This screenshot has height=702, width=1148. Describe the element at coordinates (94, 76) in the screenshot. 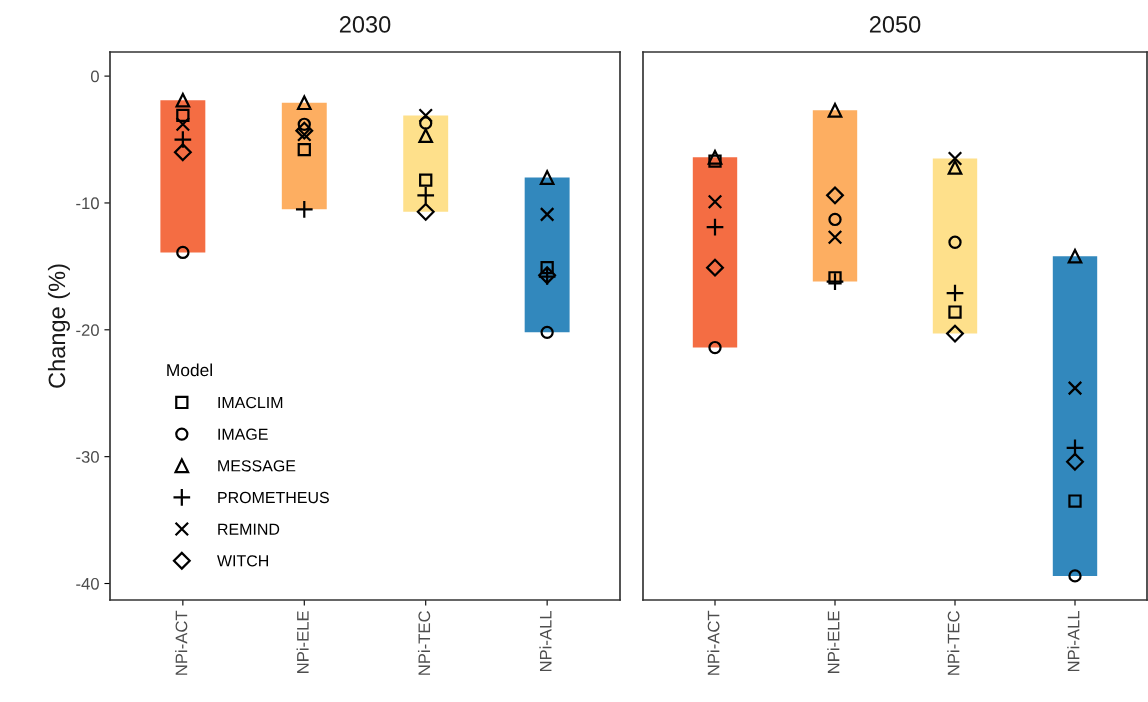

I see `y-tick-label: 0` at that location.